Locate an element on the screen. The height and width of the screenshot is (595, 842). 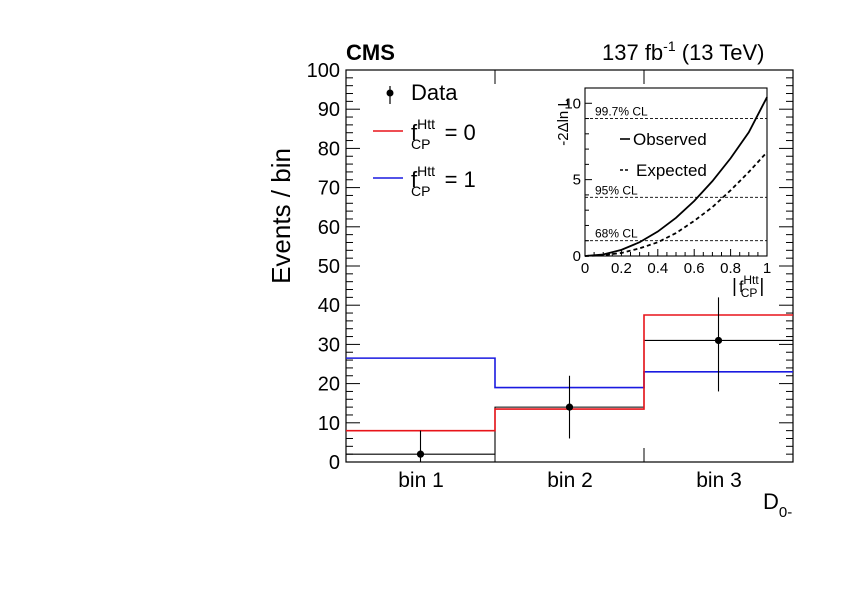
legend-f1-label: fHtt CP = 1 is located at coordinates (443, 181).